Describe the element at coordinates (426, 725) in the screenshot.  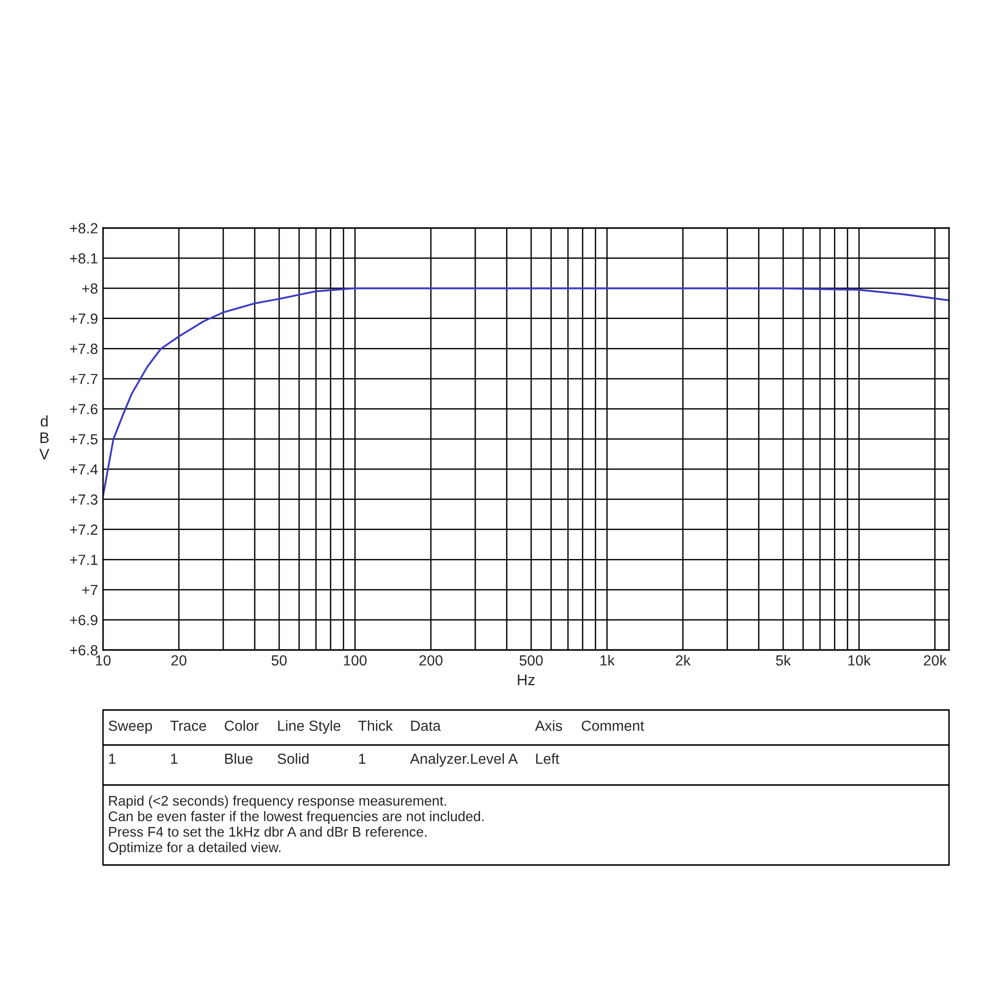
I see `text: Data` at that location.